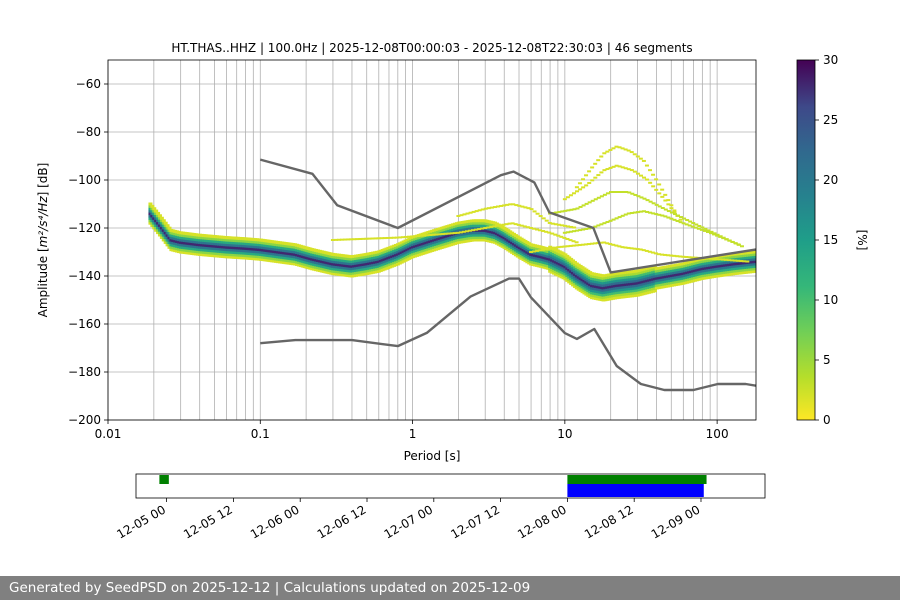 Image resolution: width=900 pixels, height=600 pixels. I want to click on timeline-segments, so click(433, 486).